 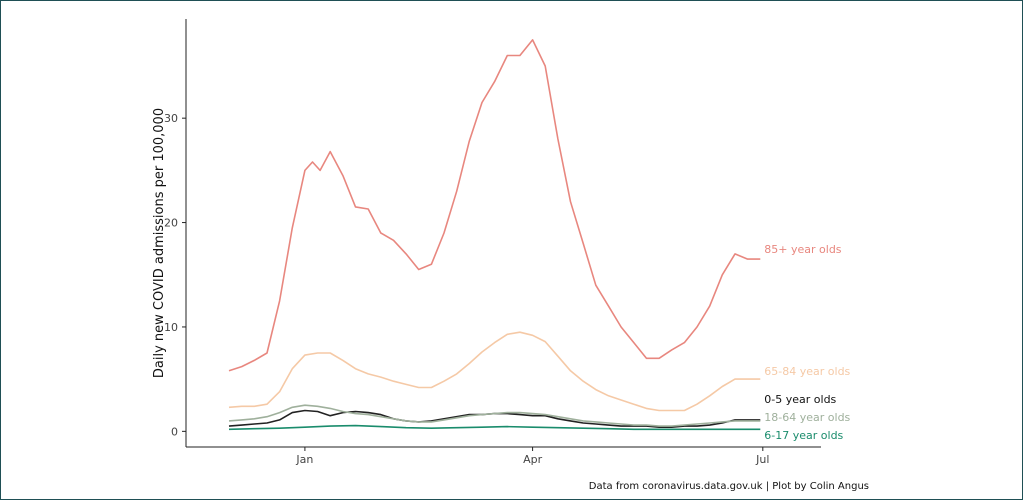 What do you see at coordinates (174, 431) in the screenshot?
I see `y-tick-label: 0` at bounding box center [174, 431].